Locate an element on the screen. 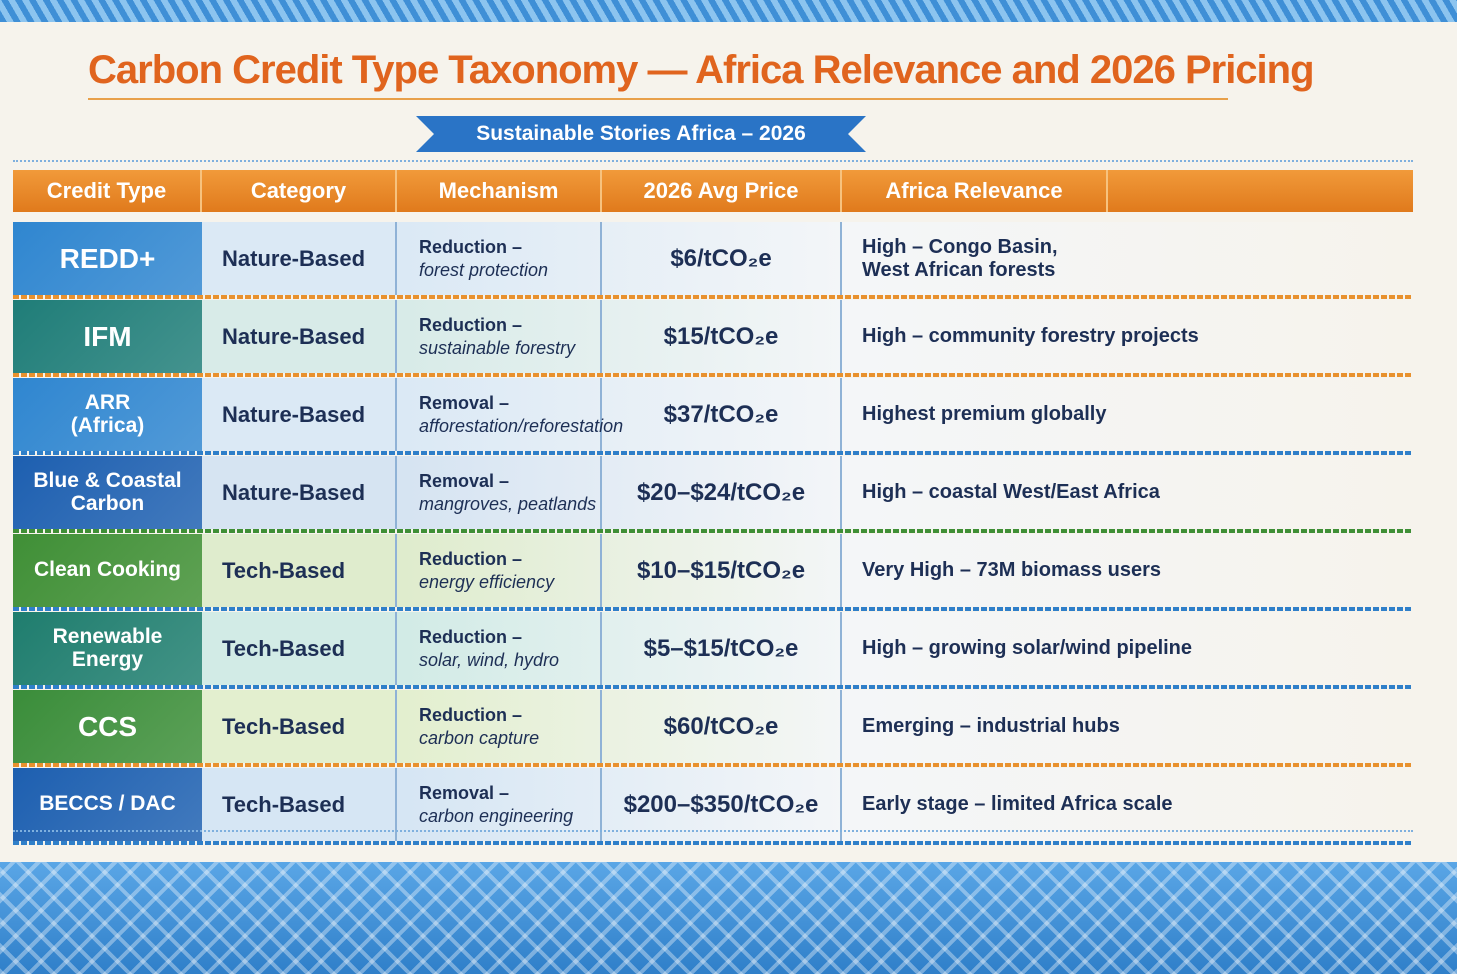  credit-type-cell: Renewable Energy is located at coordinates (107, 648).